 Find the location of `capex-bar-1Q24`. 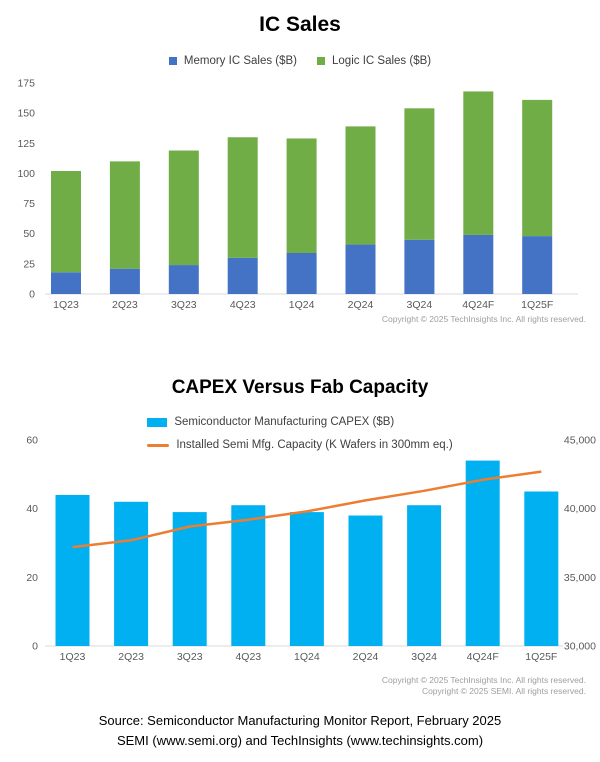

capex-bar-1Q24 is located at coordinates (306, 579).